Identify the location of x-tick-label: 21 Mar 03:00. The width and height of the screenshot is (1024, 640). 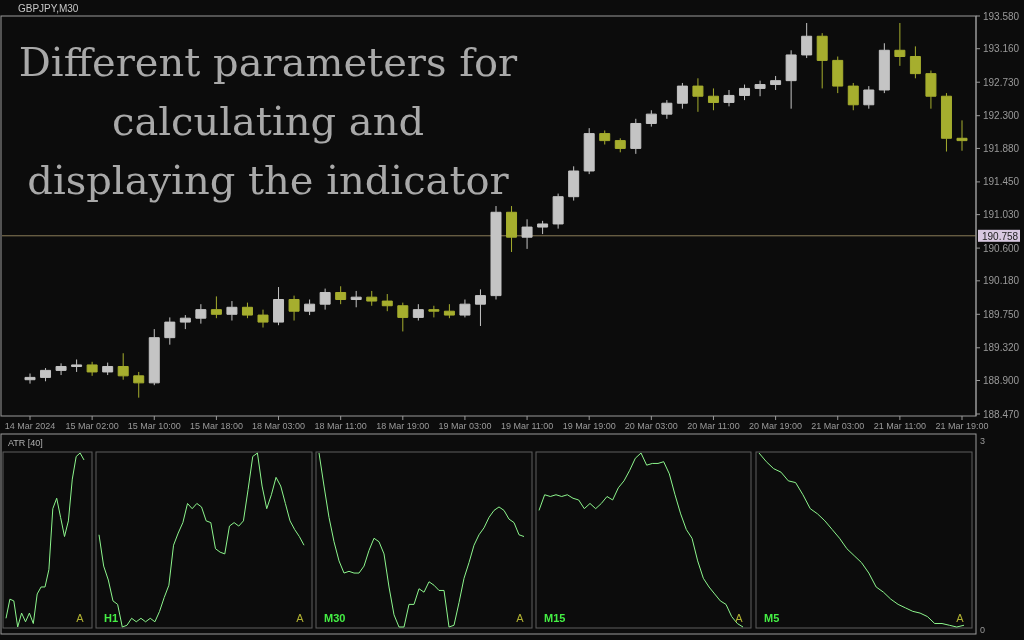
(838, 426).